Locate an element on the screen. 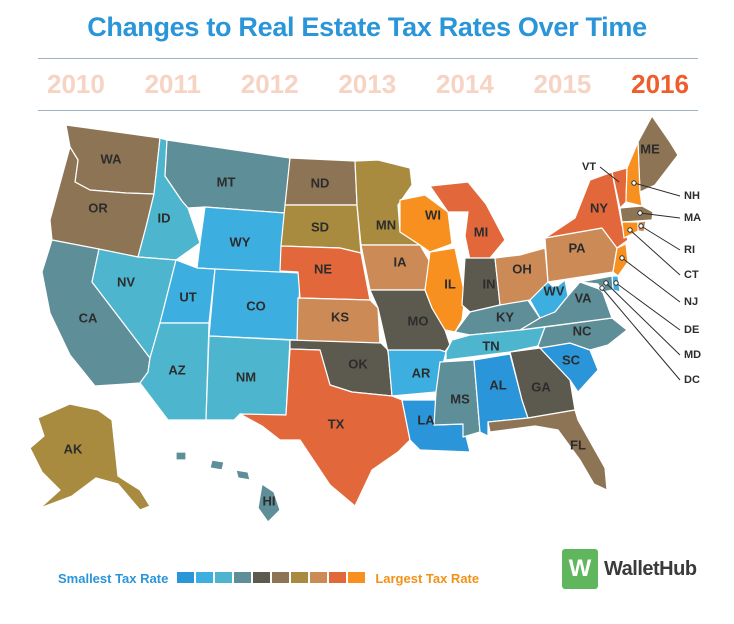 This screenshot has width=734, height=624. label-MO: MO is located at coordinates (418, 320).